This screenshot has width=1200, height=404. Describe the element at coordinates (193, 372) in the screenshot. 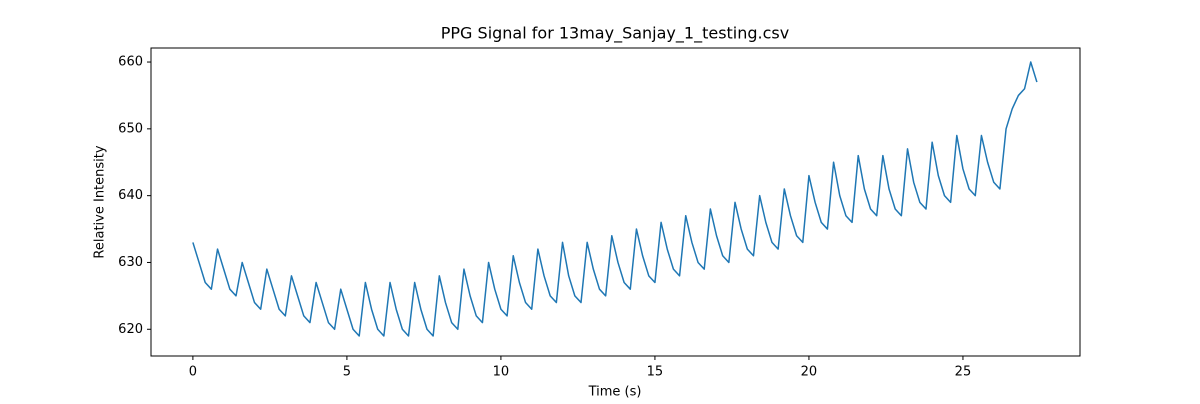

I see `x-tick-label: 0` at that location.